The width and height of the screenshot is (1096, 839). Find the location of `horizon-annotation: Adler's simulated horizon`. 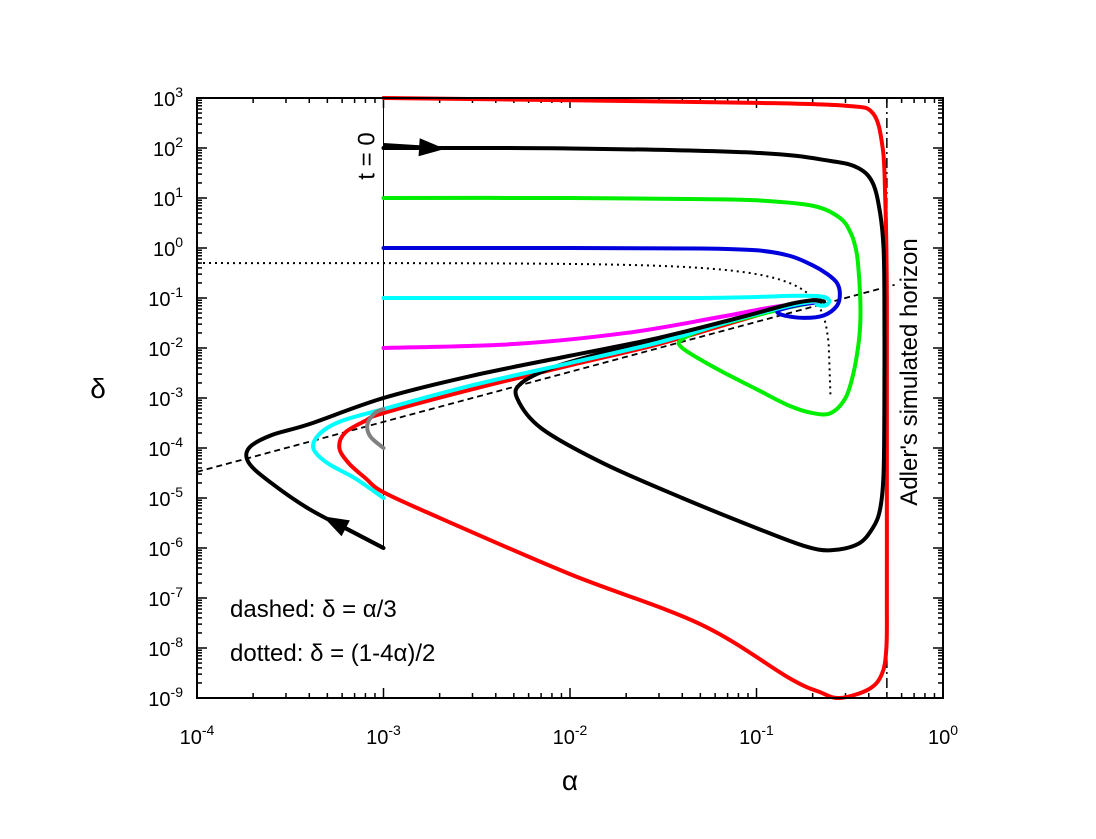

horizon-annotation: Adler's simulated horizon is located at coordinates (909, 371).